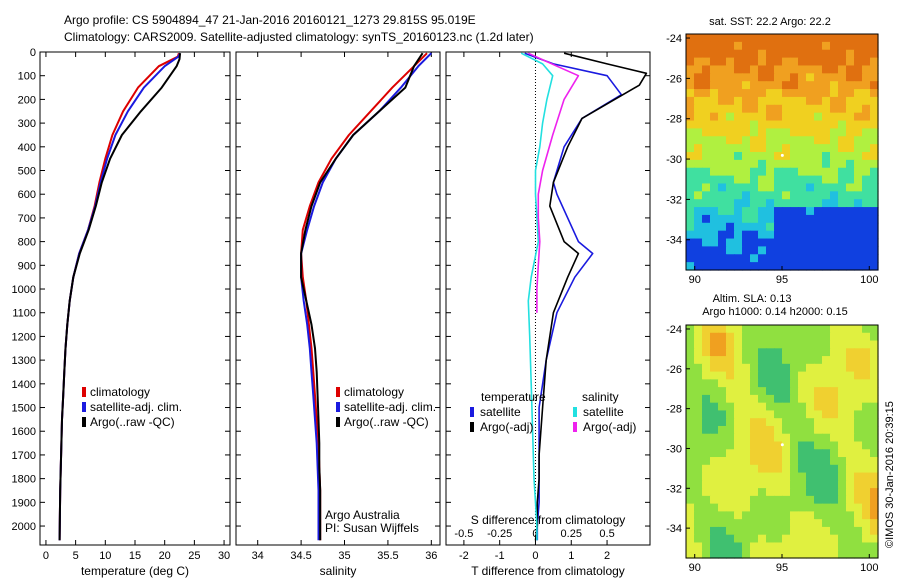 The height and width of the screenshot is (580, 900). Describe the element at coordinates (24, 385) in the screenshot. I see `y-tick-label: 1400` at that location.